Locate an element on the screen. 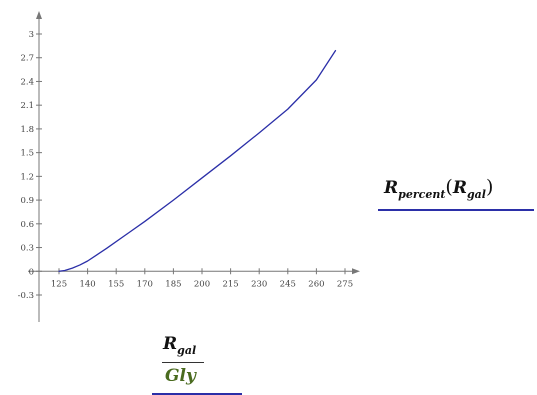  y-expr-close-paren: ) is located at coordinates (489, 187).